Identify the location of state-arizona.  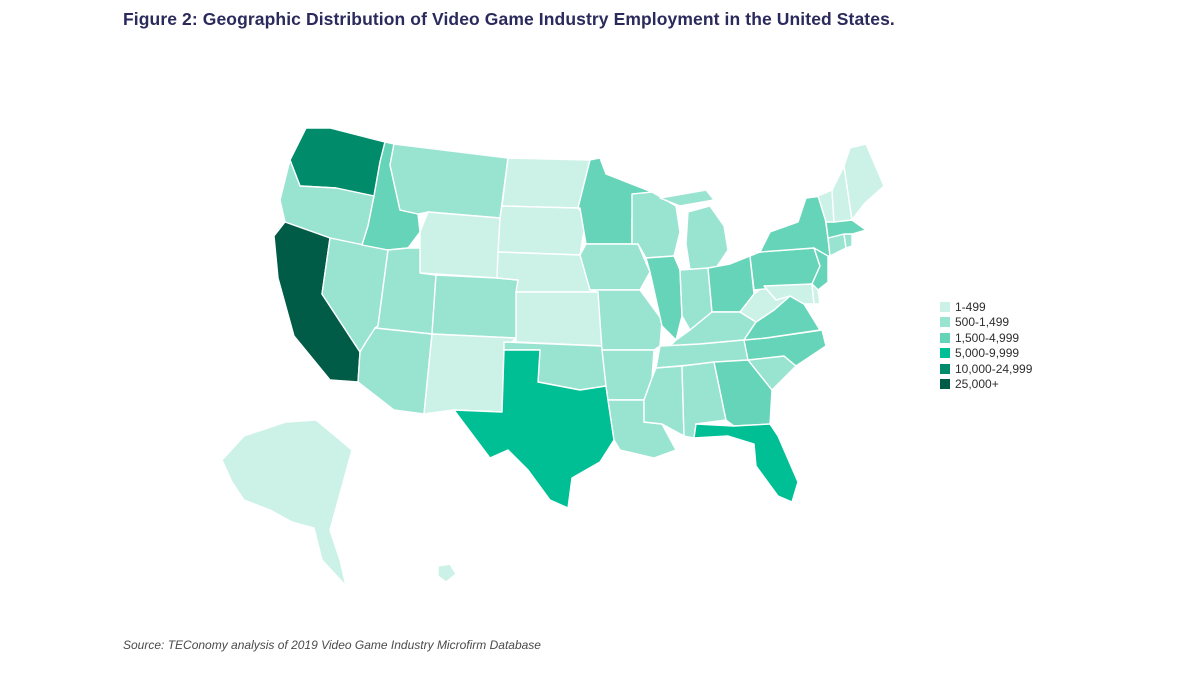
(395, 371).